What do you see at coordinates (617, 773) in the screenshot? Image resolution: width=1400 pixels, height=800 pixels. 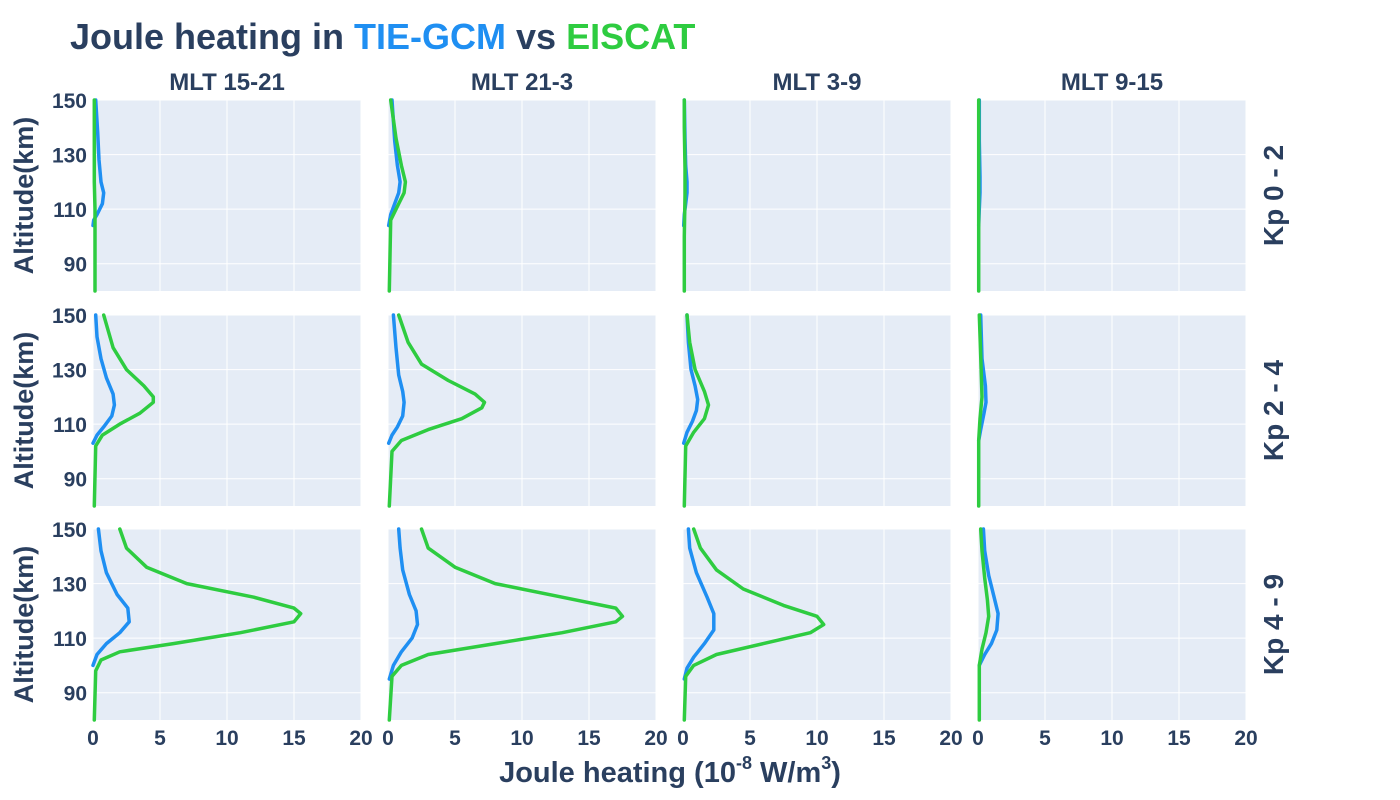 I see `xlabel-base: Joule heating (10` at bounding box center [617, 773].